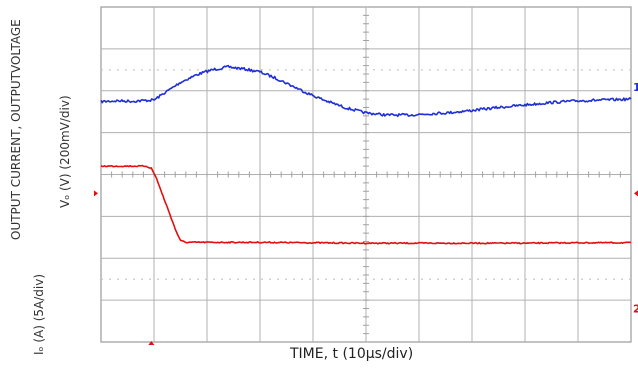  Describe the element at coordinates (96, 193) in the screenshot. I see `trigger-level-arrow-left` at that location.